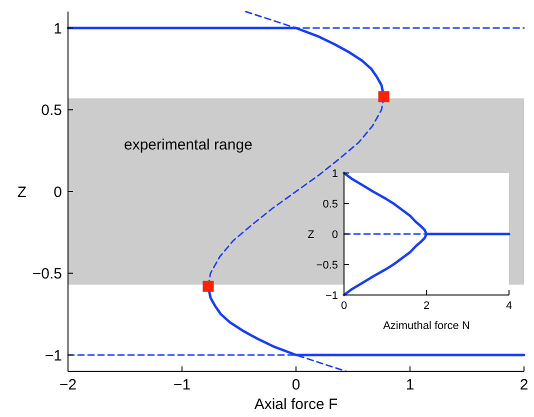  What do you see at coordinates (68, 385) in the screenshot?
I see `x-tick-label: −2` at bounding box center [68, 385].